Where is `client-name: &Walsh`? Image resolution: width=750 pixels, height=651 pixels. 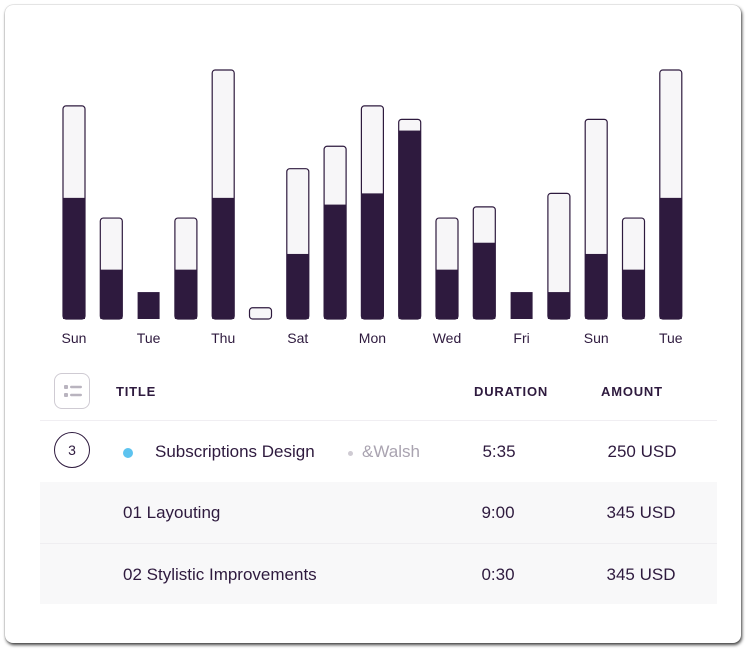
client-name: &Walsh is located at coordinates (391, 451).